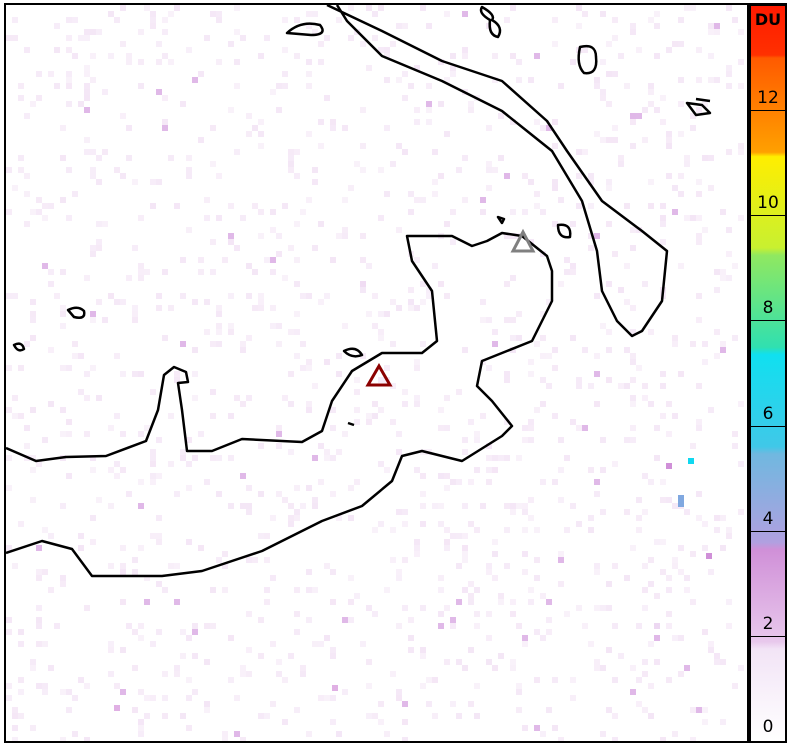 This screenshot has height=746, width=789. What do you see at coordinates (523, 240) in the screenshot?
I see `volcano-triangle-secondary` at bounding box center [523, 240].